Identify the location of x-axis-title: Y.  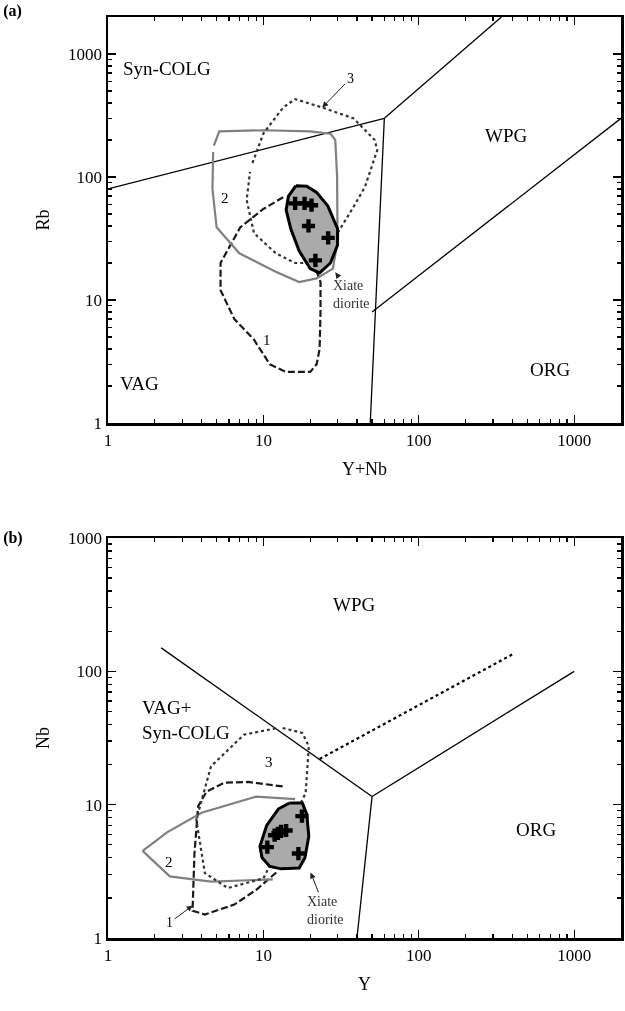
(364, 984).